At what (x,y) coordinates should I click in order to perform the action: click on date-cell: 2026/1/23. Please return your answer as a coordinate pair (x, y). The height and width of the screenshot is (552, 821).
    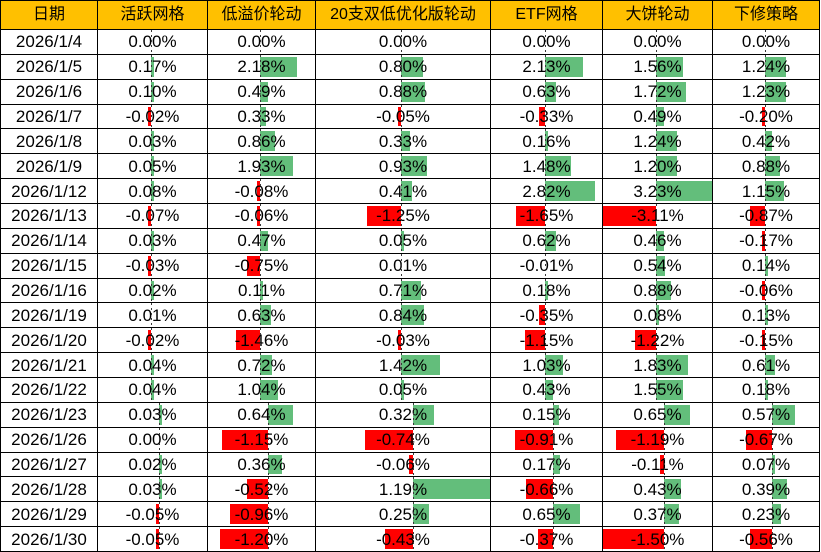
    Looking at the image, I should click on (49, 414).